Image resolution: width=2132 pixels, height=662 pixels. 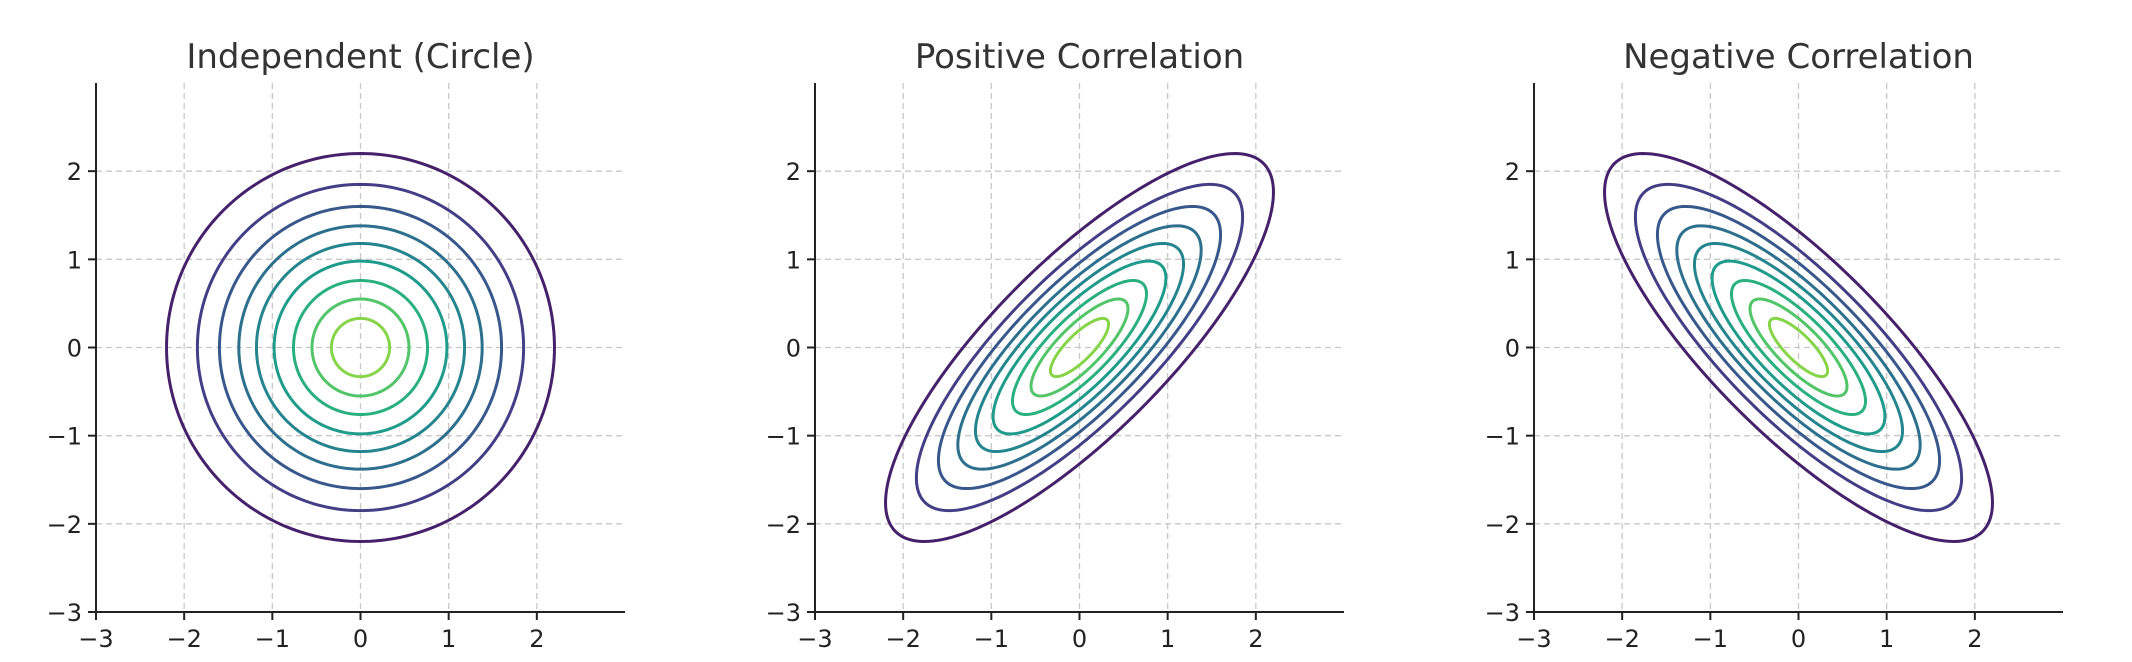 What do you see at coordinates (360, 57) in the screenshot?
I see `chart-title: Independent (Circle)` at bounding box center [360, 57].